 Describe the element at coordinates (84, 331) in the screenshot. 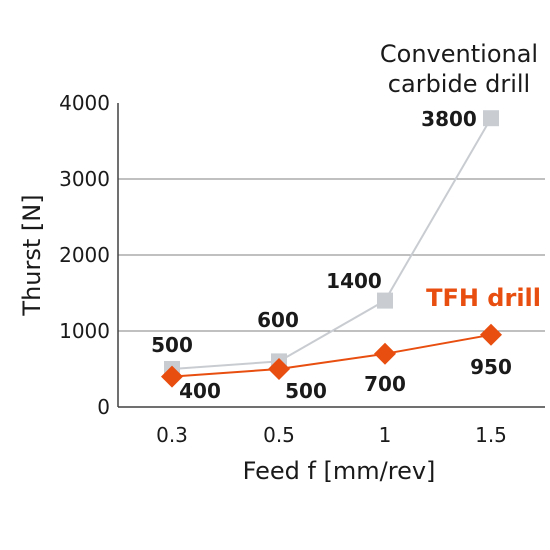

I see `y-tick-label: 1000` at that location.